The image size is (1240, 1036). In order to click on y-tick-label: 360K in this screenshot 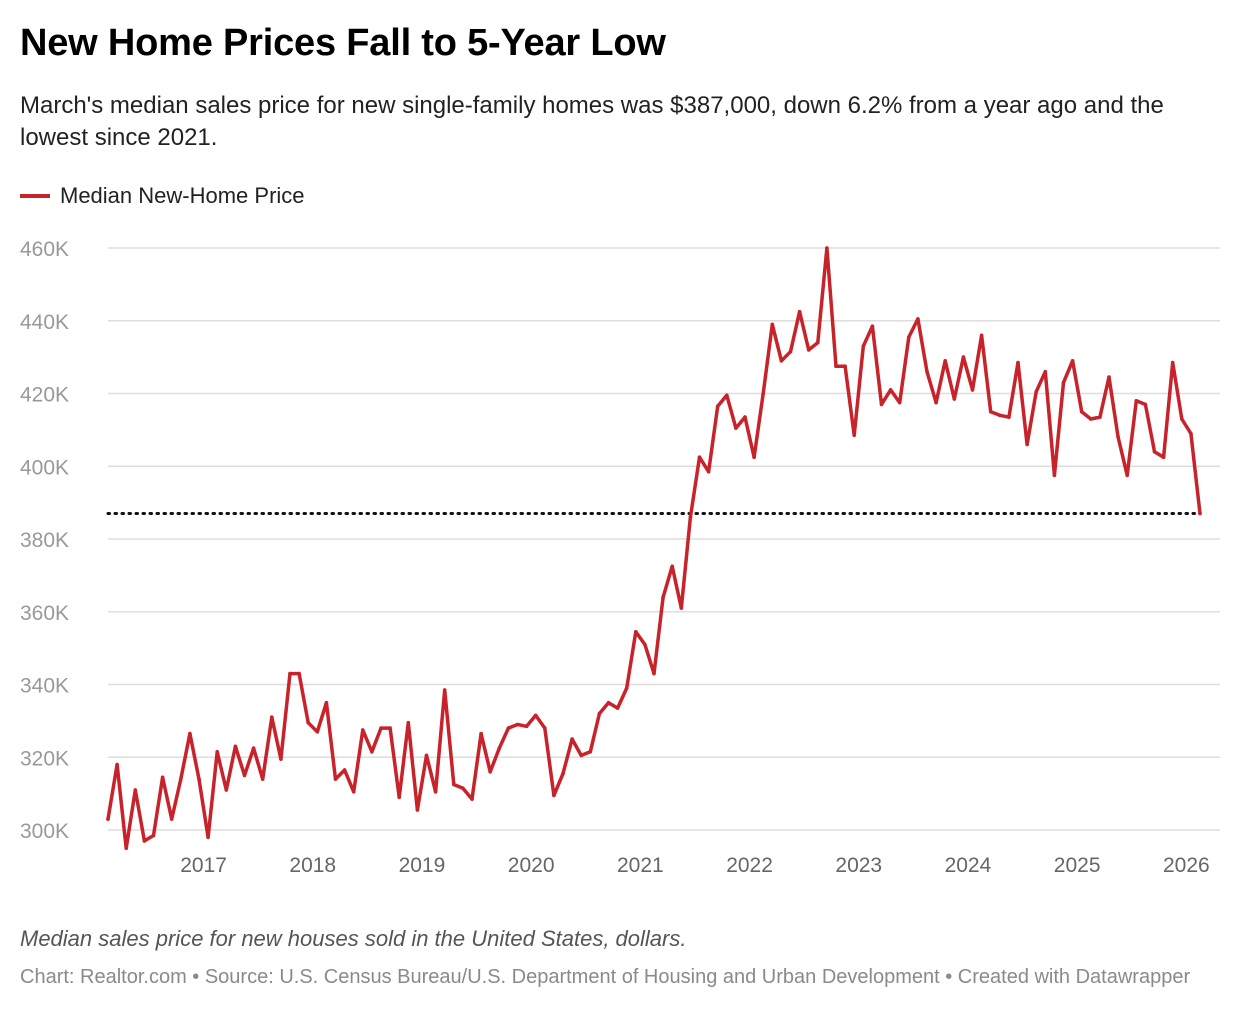, I will do `click(44, 613)`.